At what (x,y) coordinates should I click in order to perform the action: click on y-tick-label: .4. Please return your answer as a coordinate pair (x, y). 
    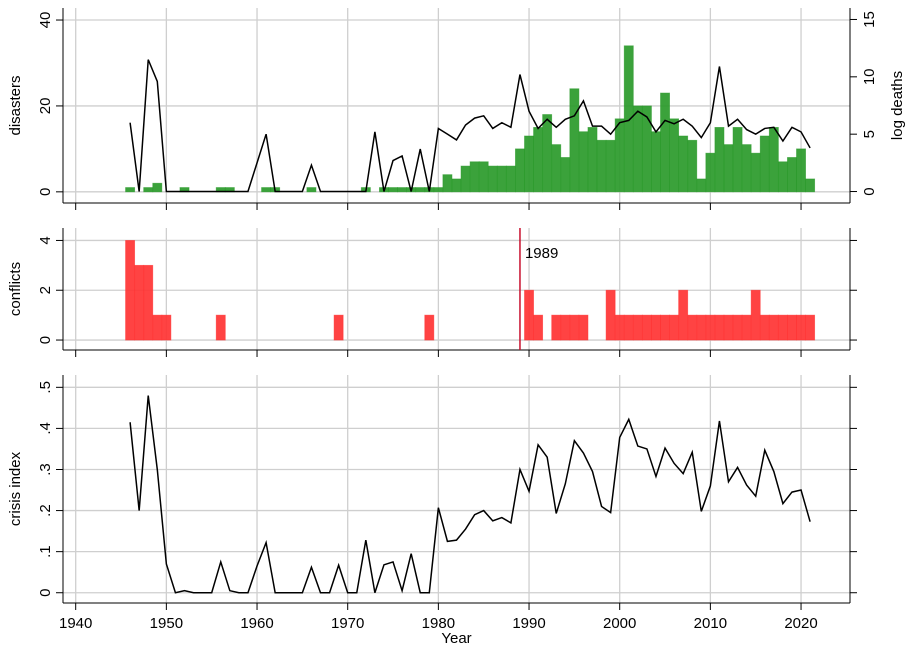
    Looking at the image, I should click on (45, 428).